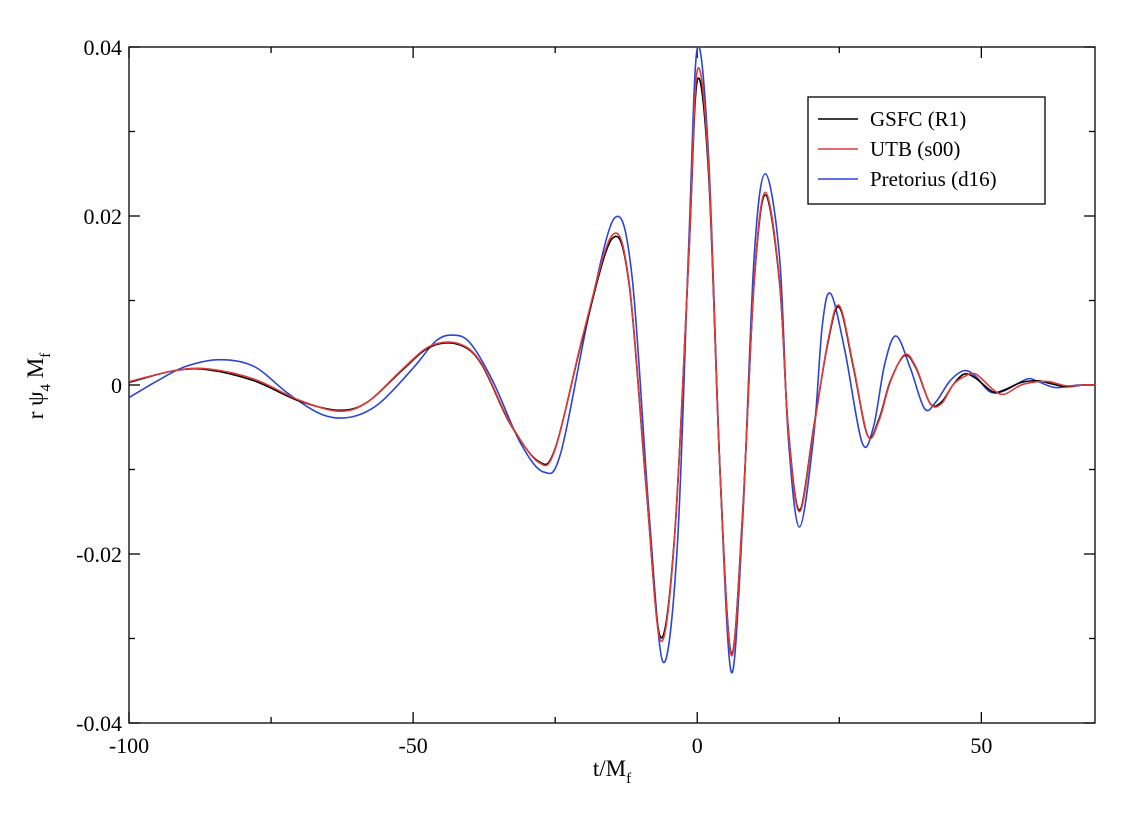 The width and height of the screenshot is (1143, 825). I want to click on x-tick-label: -100, so click(129, 745).